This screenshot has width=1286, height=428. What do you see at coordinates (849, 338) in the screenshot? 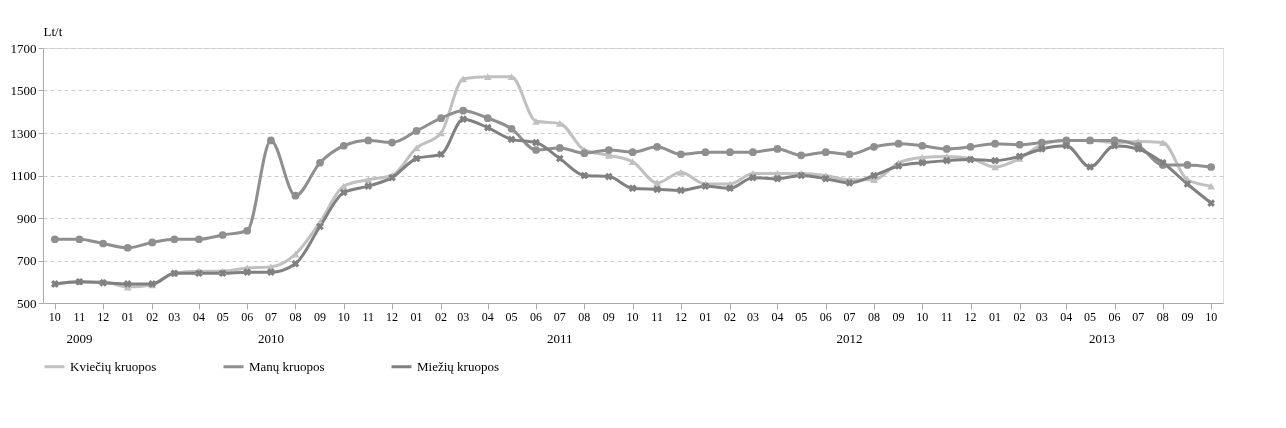
I see `x2-tick-label: 2012` at bounding box center [849, 338].